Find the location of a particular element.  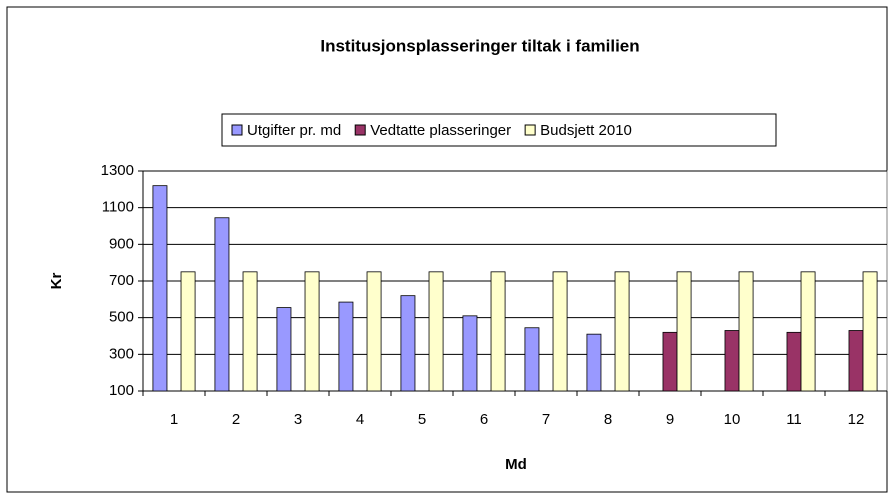

y-tick-label: 900 is located at coordinates (121, 243).